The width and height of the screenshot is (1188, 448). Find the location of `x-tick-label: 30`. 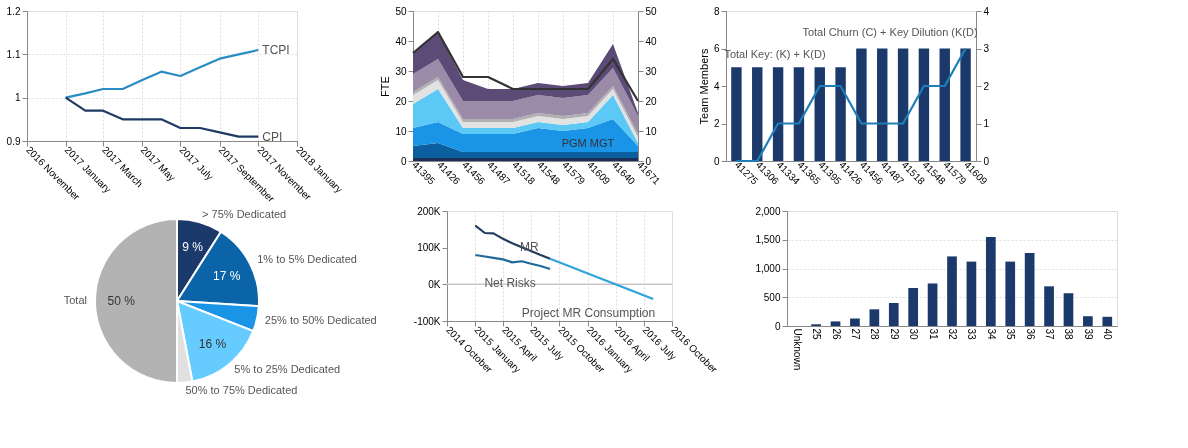

x-tick-label: 30 is located at coordinates (914, 334).